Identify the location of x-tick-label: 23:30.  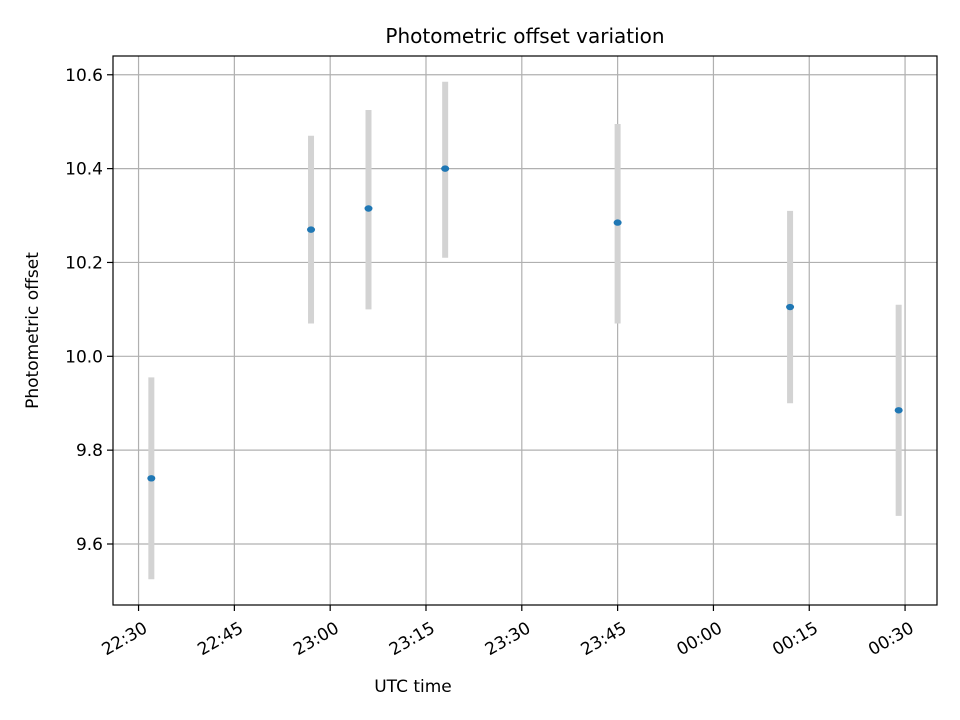
(508, 639).